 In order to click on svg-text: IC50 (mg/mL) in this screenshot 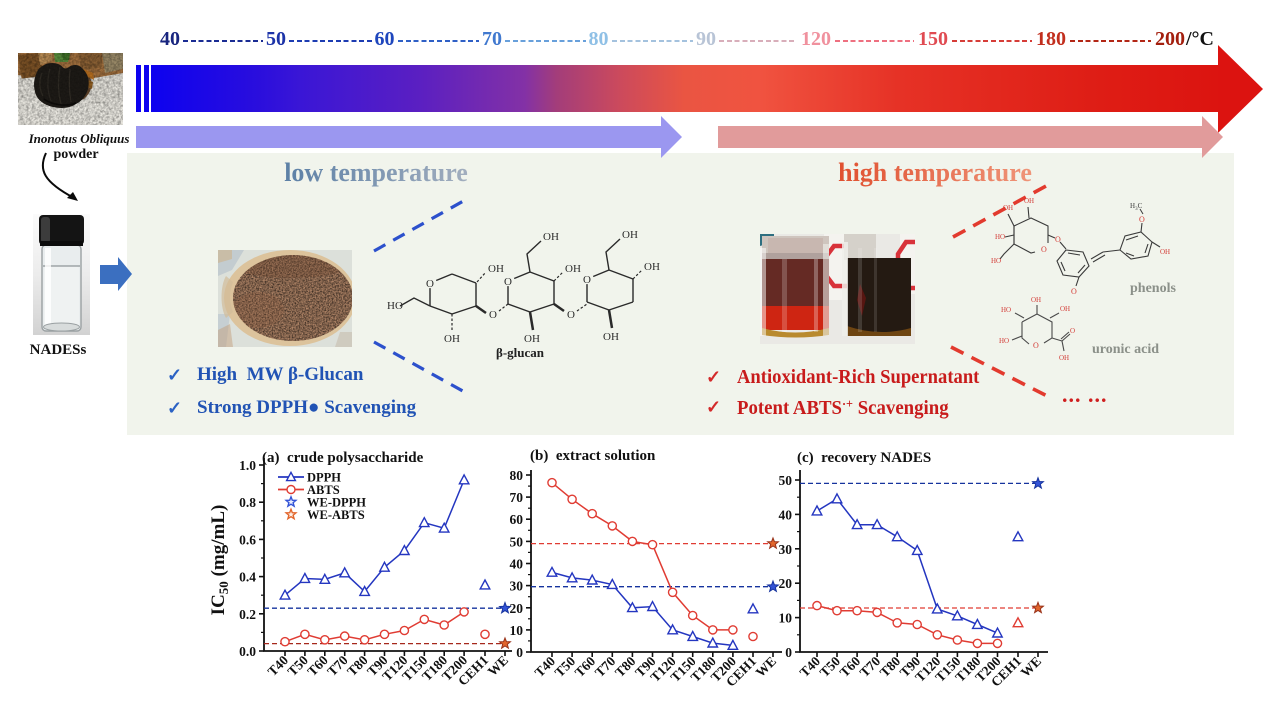, I will do `click(219, 560)`.